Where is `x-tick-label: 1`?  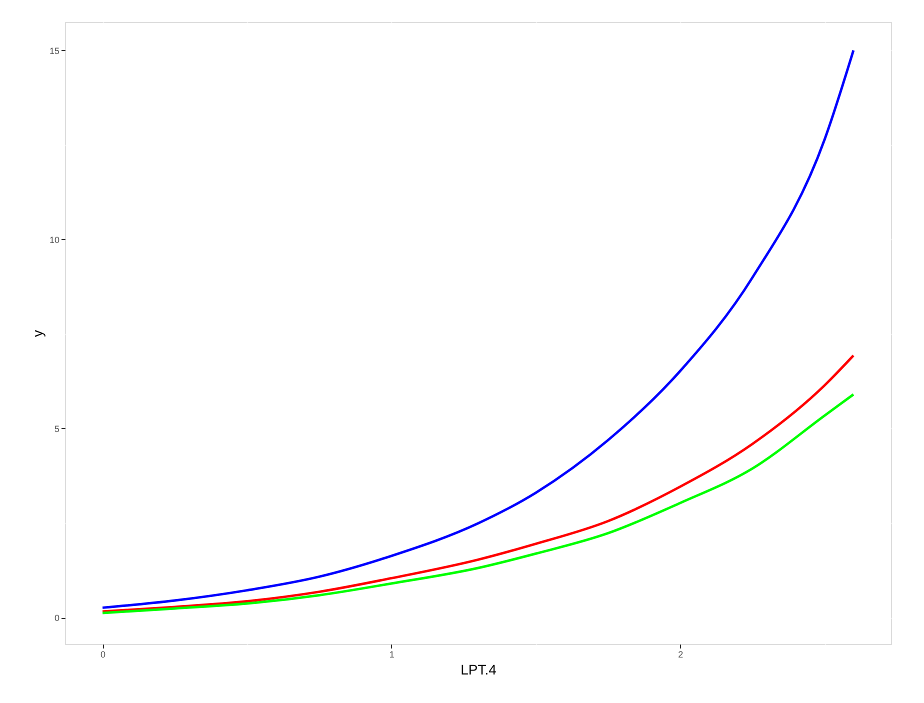
x-tick-label: 1 is located at coordinates (391, 655).